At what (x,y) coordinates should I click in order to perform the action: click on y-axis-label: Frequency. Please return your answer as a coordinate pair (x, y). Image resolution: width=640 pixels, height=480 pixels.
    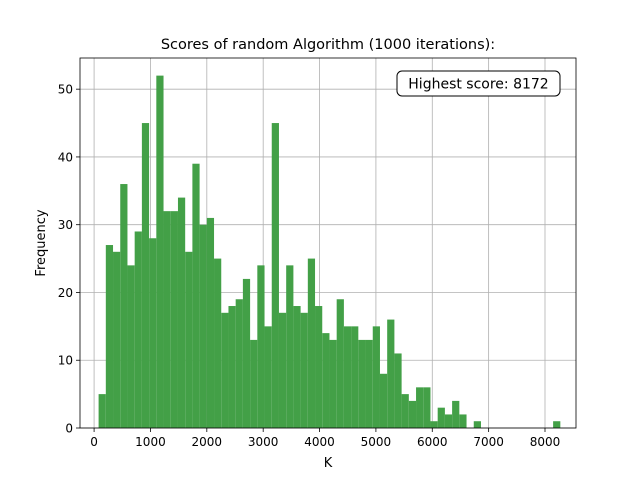
    Looking at the image, I should click on (41, 242).